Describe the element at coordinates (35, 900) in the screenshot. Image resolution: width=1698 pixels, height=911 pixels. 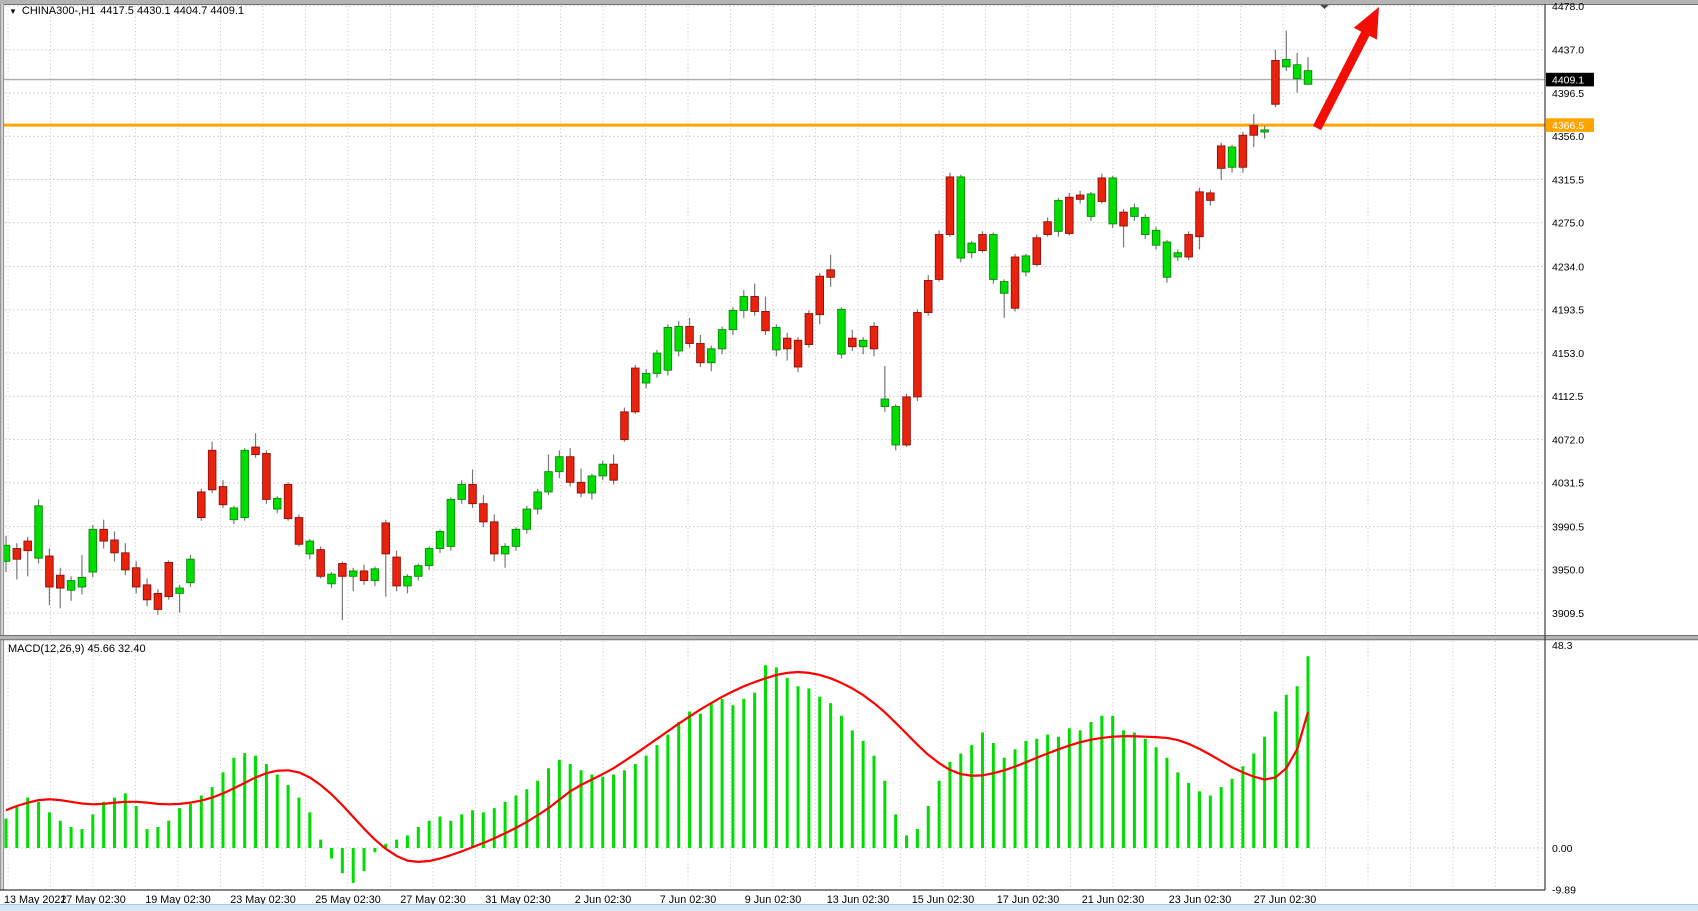
I see `time-axis-label: 13 May 2022` at that location.